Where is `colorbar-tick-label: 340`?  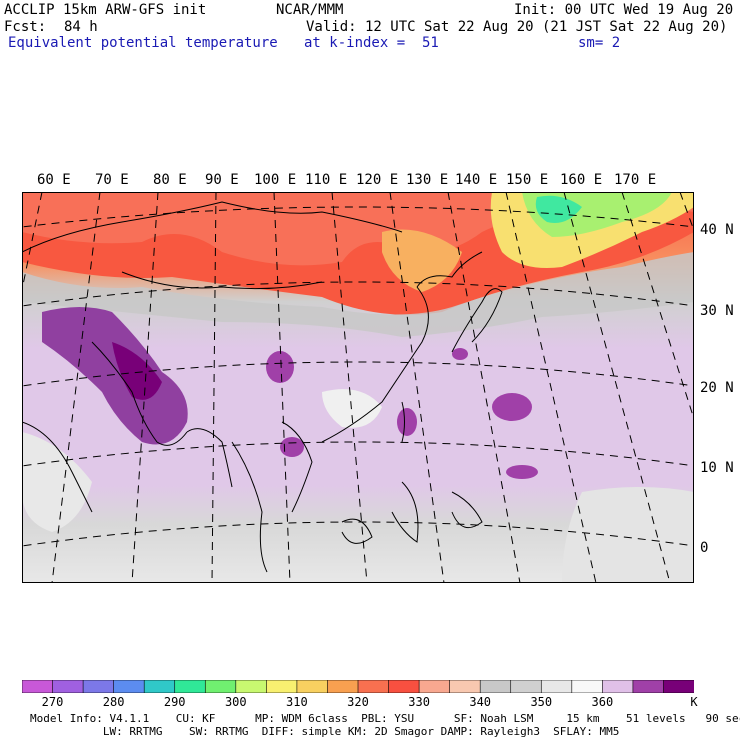
colorbar-tick-label: 340 is located at coordinates (480, 702).